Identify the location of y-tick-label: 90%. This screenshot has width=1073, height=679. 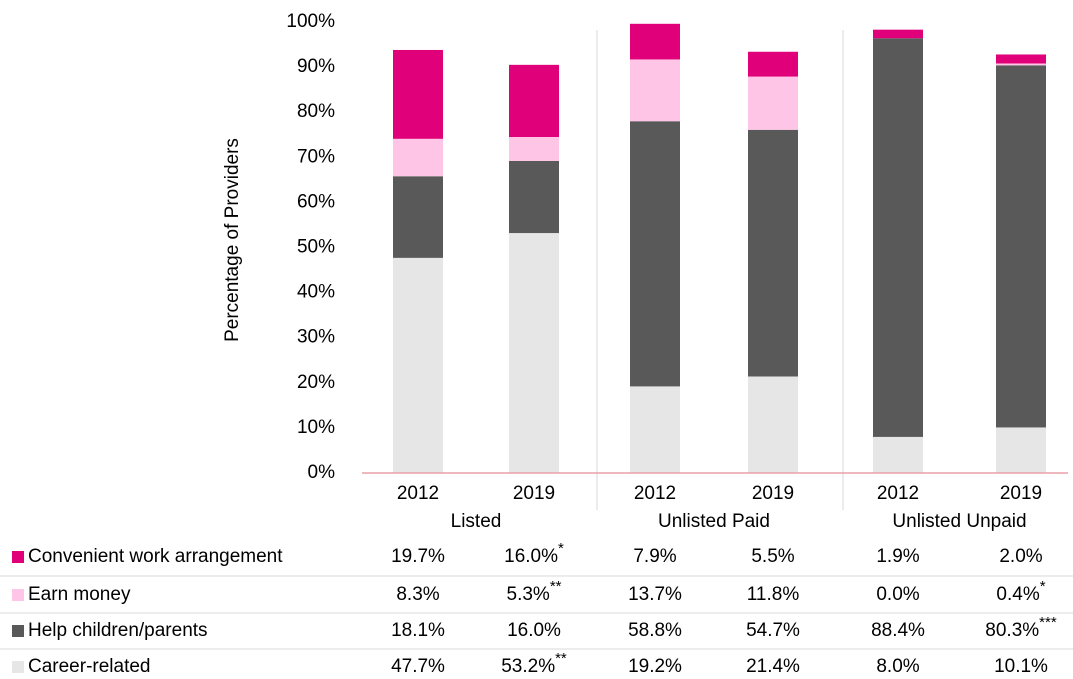
(316, 66).